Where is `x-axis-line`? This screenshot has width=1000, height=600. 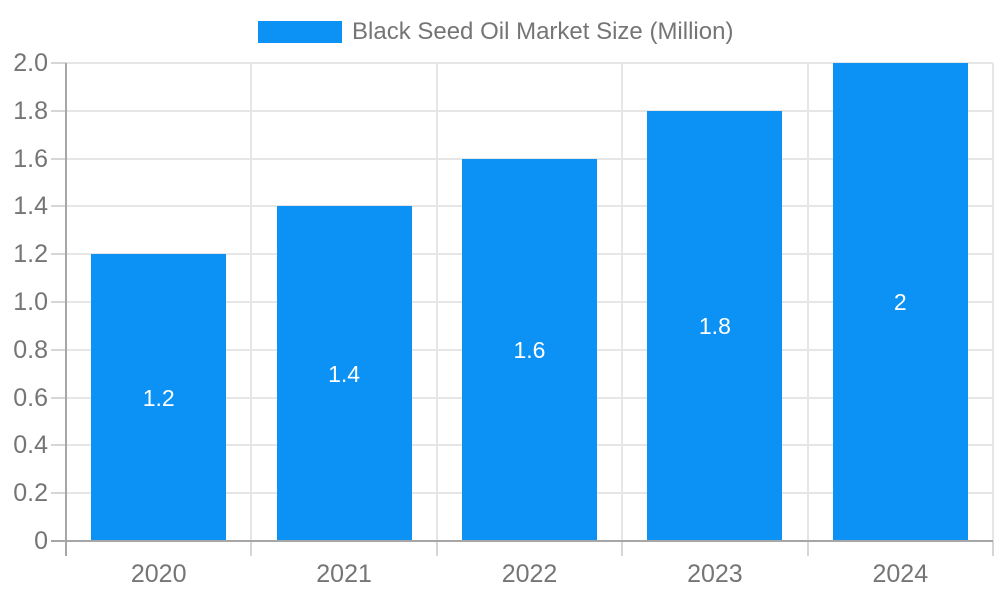
x-axis-line is located at coordinates (522, 541).